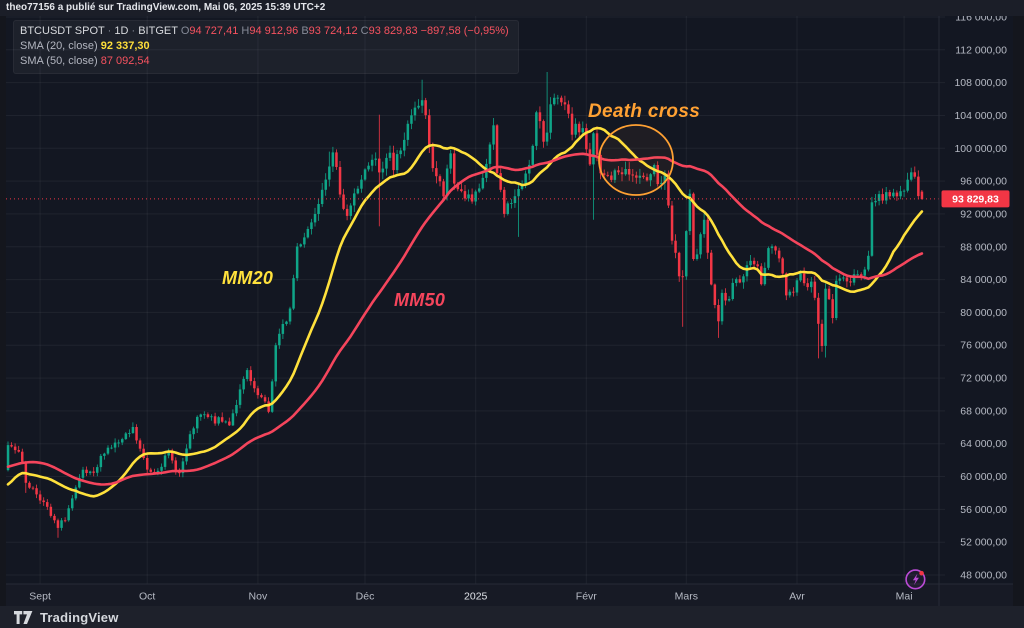  What do you see at coordinates (512, 617) in the screenshot?
I see `footer-bar: TradingView` at bounding box center [512, 617].